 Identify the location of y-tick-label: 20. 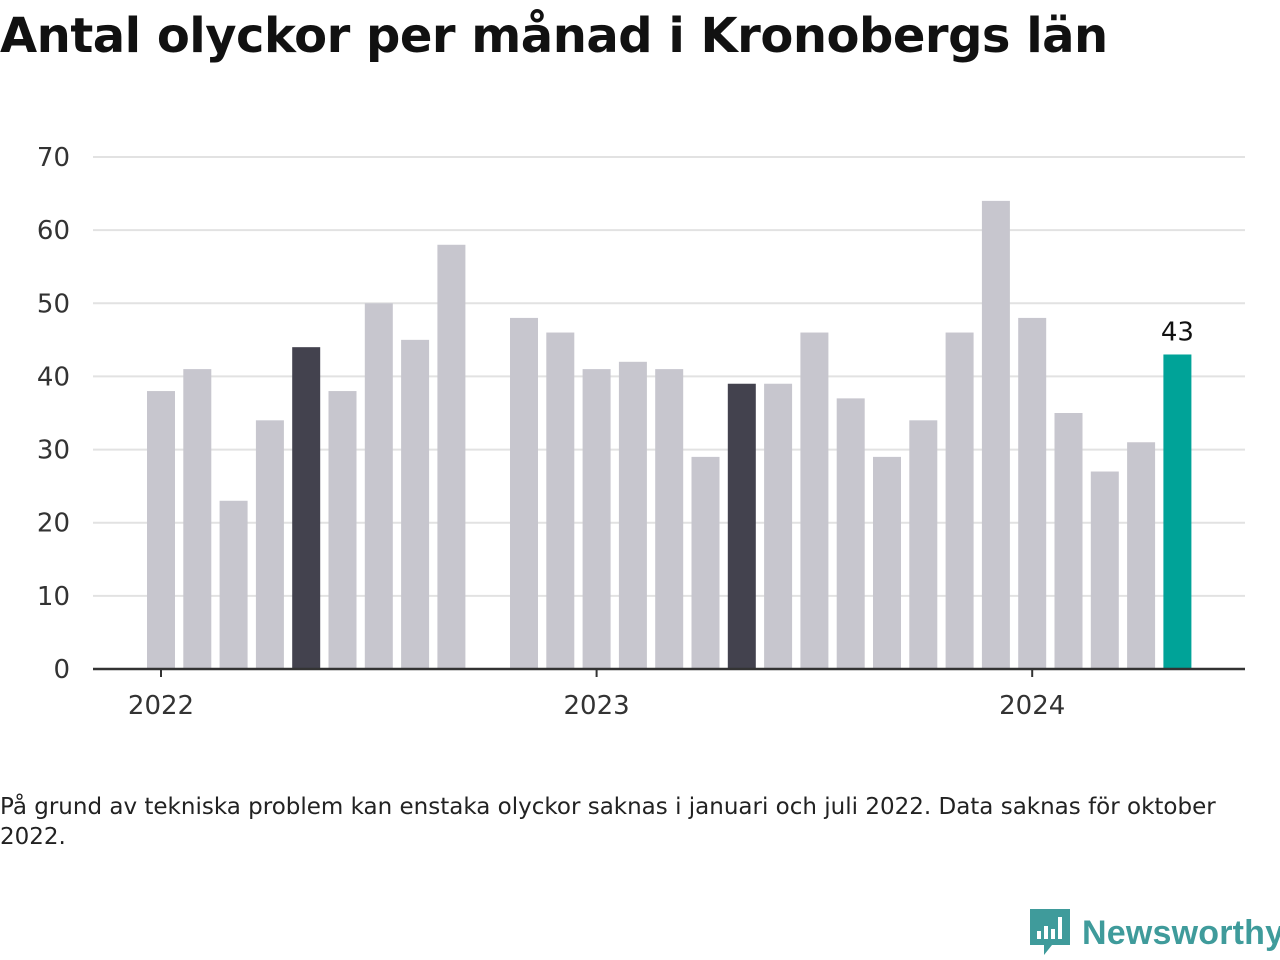
(53, 524).